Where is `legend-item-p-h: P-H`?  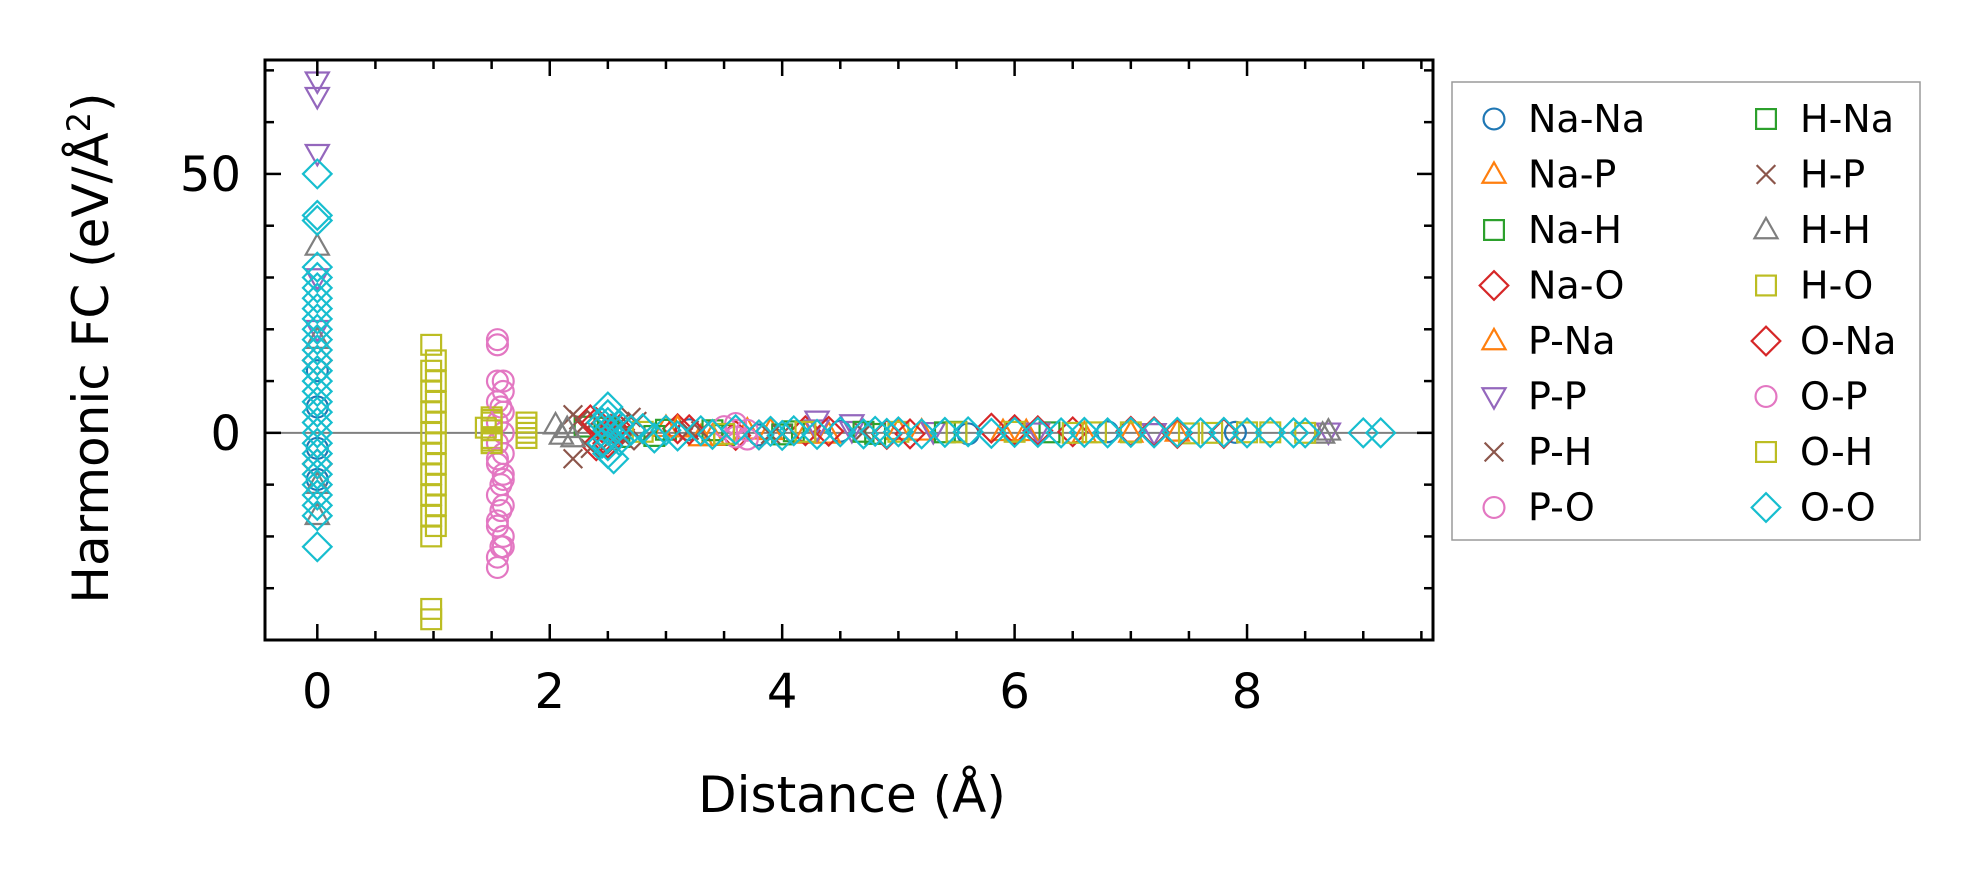
legend-item-p-h: P-H is located at coordinates (1537, 452).